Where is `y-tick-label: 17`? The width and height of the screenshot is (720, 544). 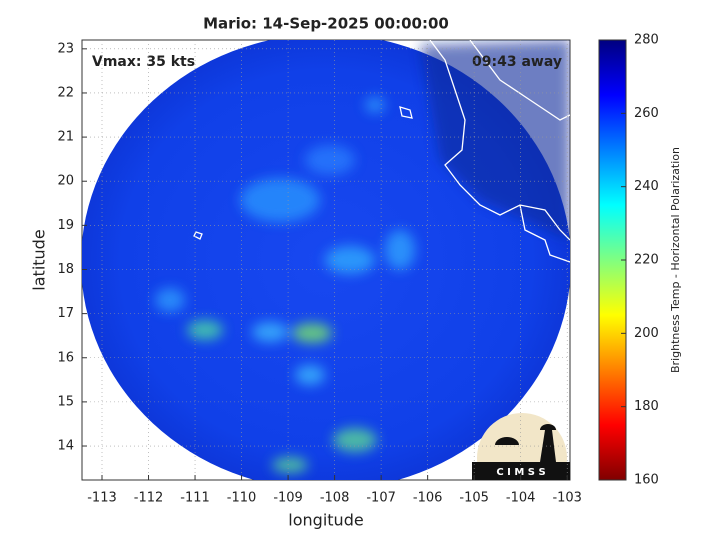 y-tick-label: 17 is located at coordinates (65, 313).